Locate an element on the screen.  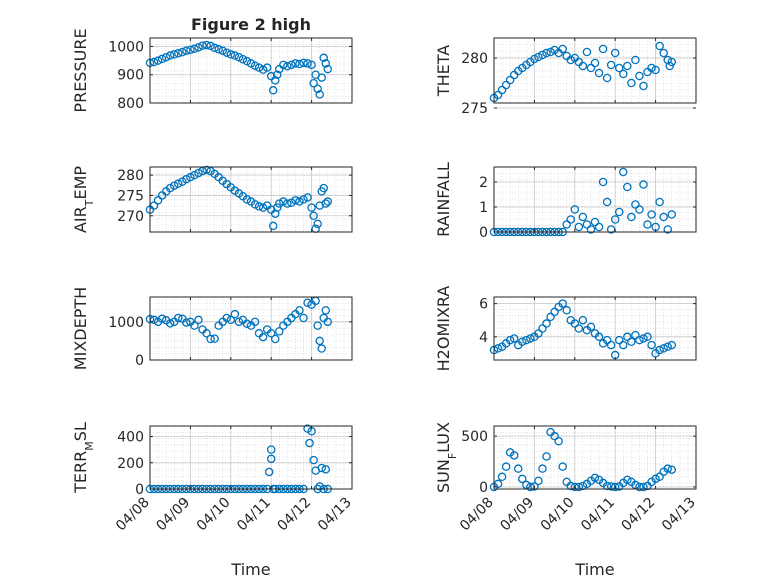
subplot-air-temp: 270 275 280 AIRTEMP is located at coordinates (212, 199).